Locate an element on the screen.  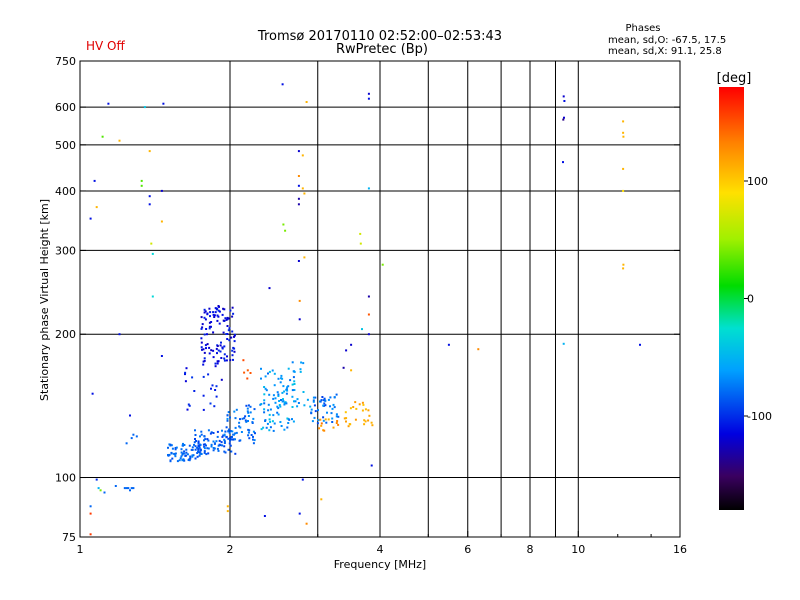
y-axis-label: Stationary phase Virtual Height [km] is located at coordinates (44, 300).